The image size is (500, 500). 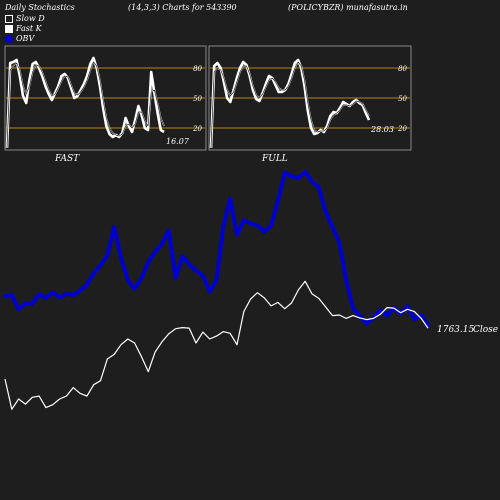 I want to click on slow-d-swatch-icon, so click(x=9, y=18).